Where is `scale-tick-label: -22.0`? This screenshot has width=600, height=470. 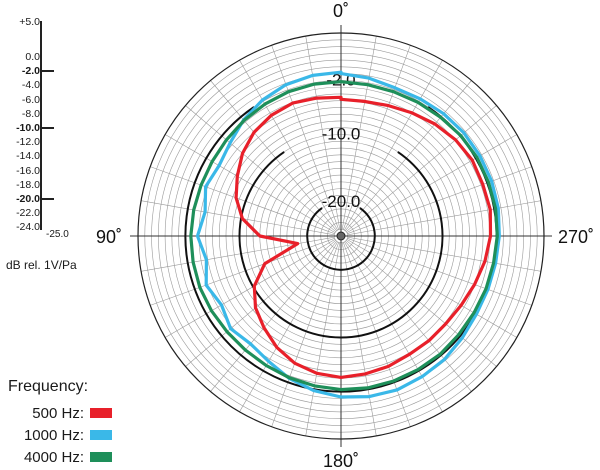 scale-tick-label: -22.0 is located at coordinates (28, 213).